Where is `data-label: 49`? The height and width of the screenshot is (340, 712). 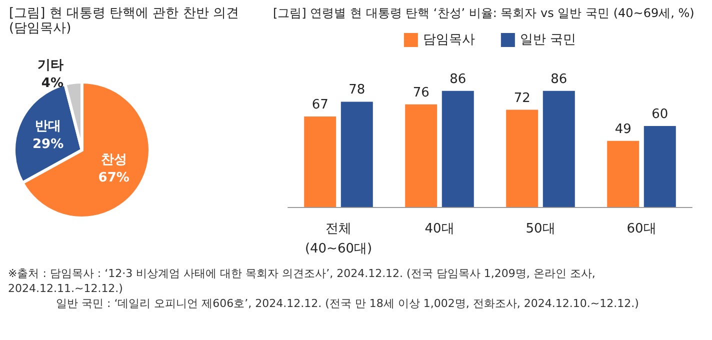
data-label: 49 is located at coordinates (623, 129).